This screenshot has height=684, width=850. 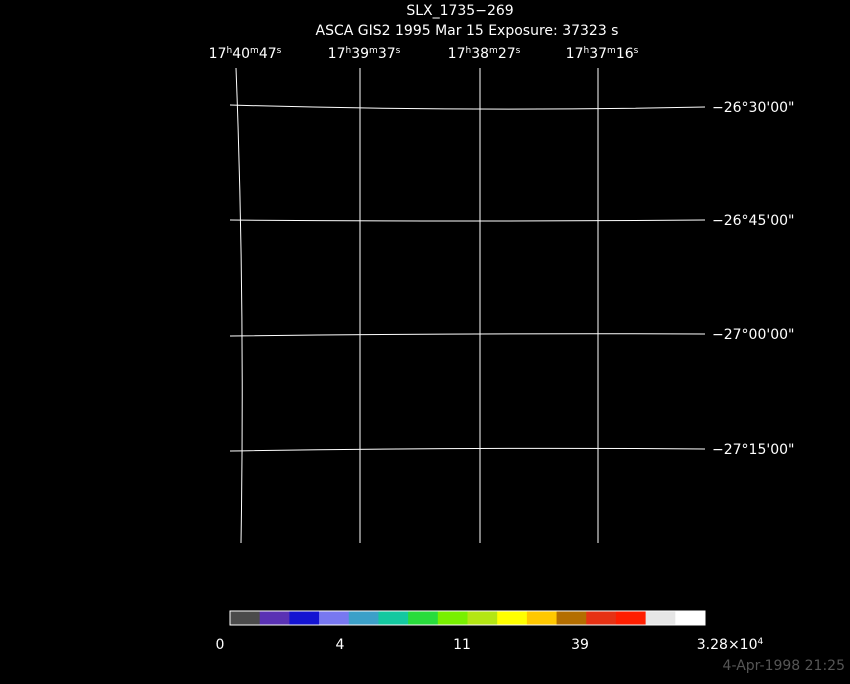 What do you see at coordinates (784, 666) in the screenshot?
I see `footer-timestamp: 4-Apr-1998 21:25` at bounding box center [784, 666].